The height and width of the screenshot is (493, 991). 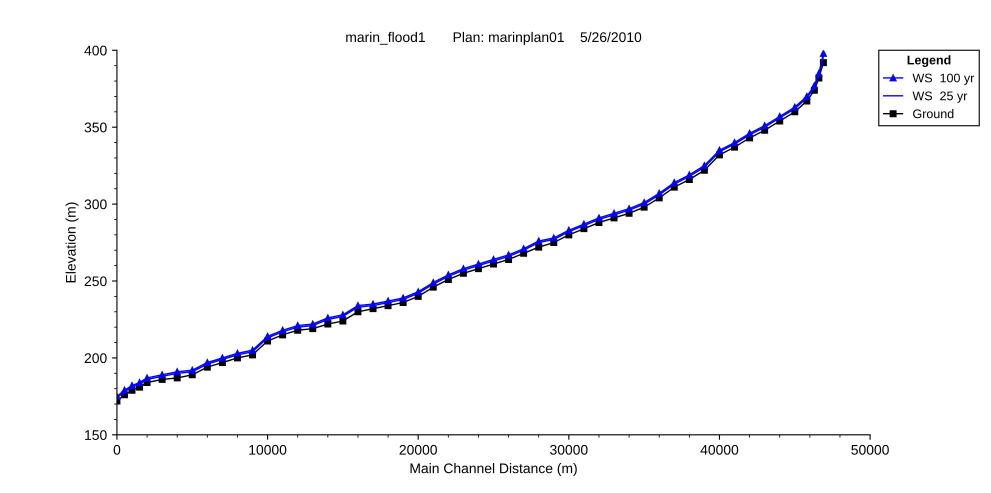 I want to click on legend-label: WS 25 yr, so click(x=940, y=97).